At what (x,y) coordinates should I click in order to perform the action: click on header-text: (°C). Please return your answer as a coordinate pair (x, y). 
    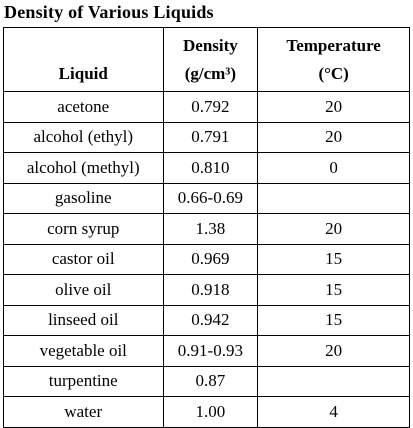
    Looking at the image, I should click on (333, 73).